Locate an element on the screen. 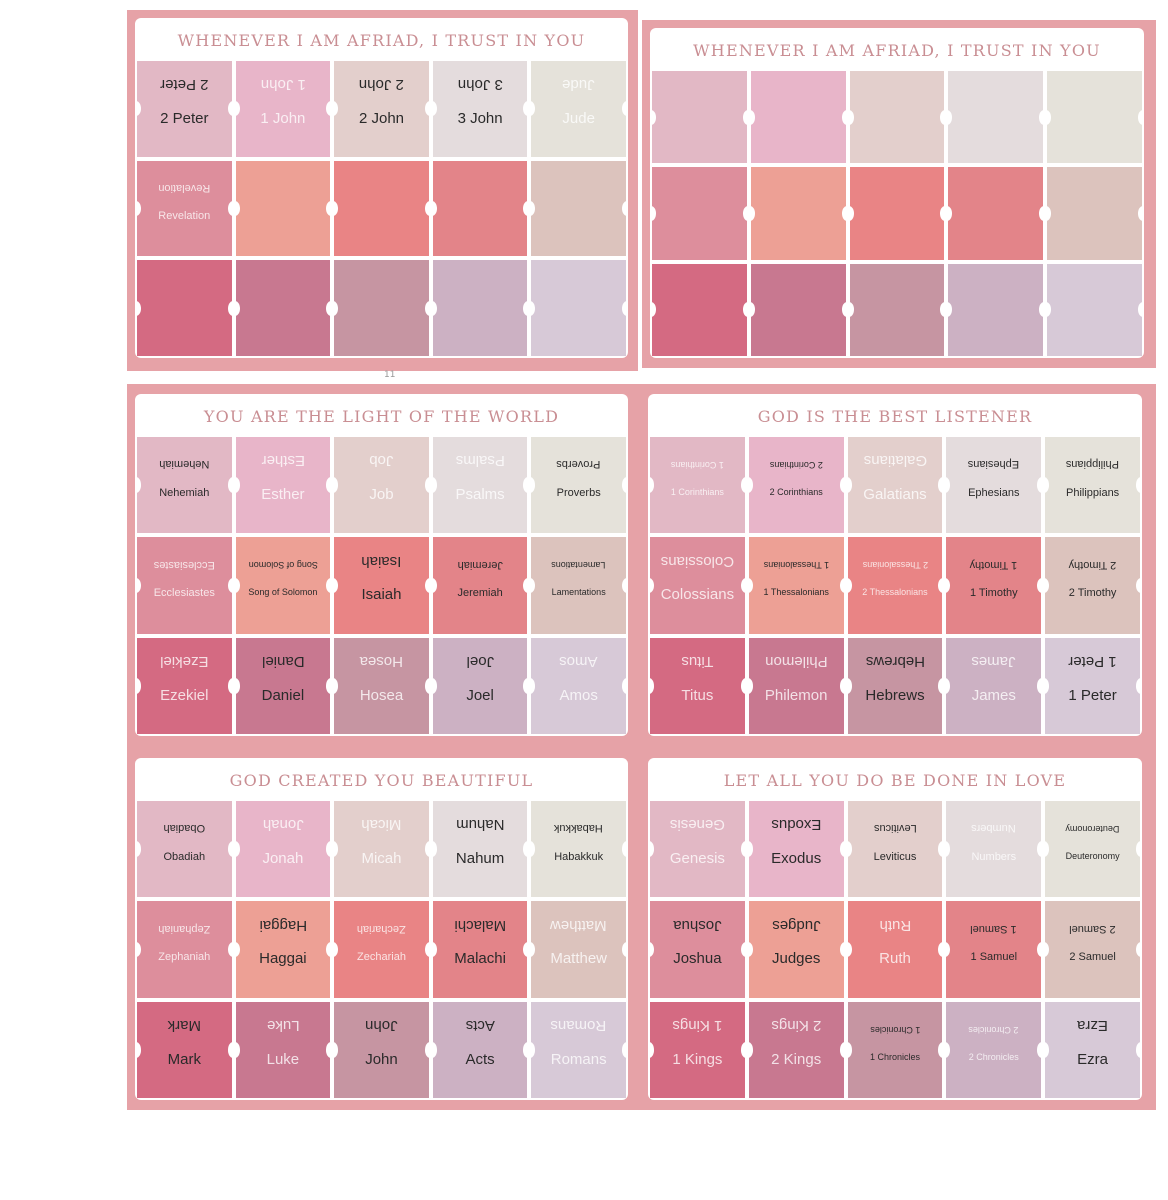 The height and width of the screenshot is (1200, 1168). tab-label: Philippians is located at coordinates (1092, 493).